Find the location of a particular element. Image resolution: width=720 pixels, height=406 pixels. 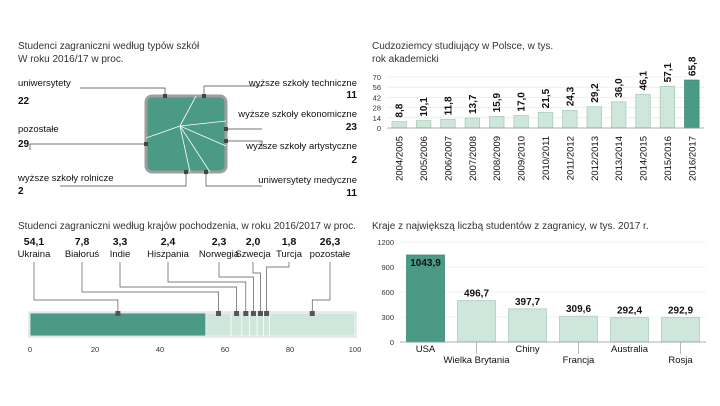

yearly-ytick-label: 28 is located at coordinates (377, 108).